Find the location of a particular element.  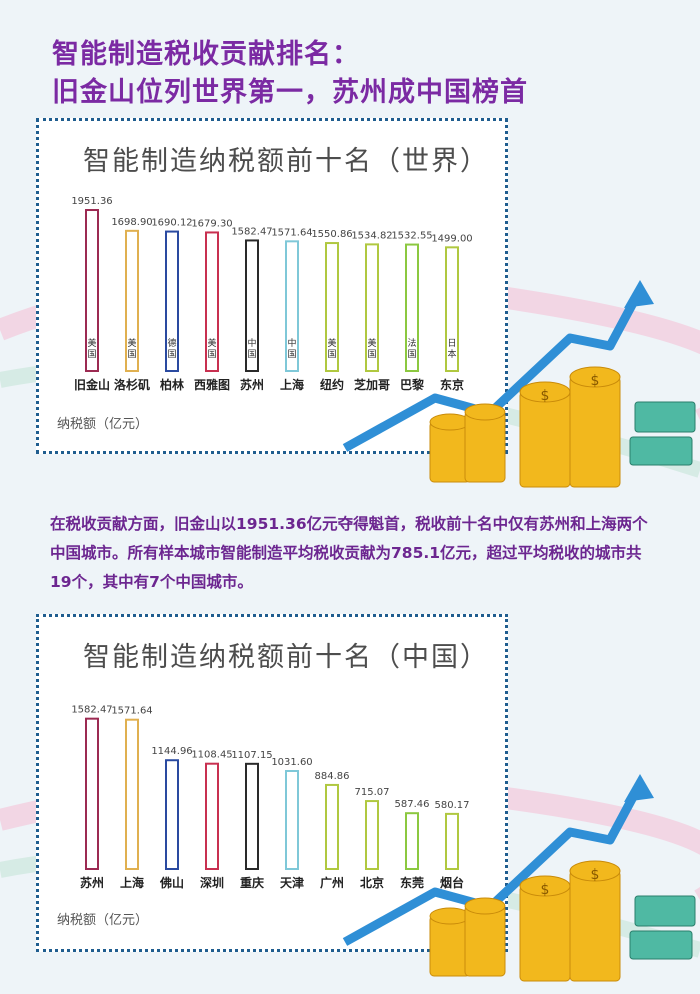

country-label-5-a: 中 is located at coordinates (251, 343).